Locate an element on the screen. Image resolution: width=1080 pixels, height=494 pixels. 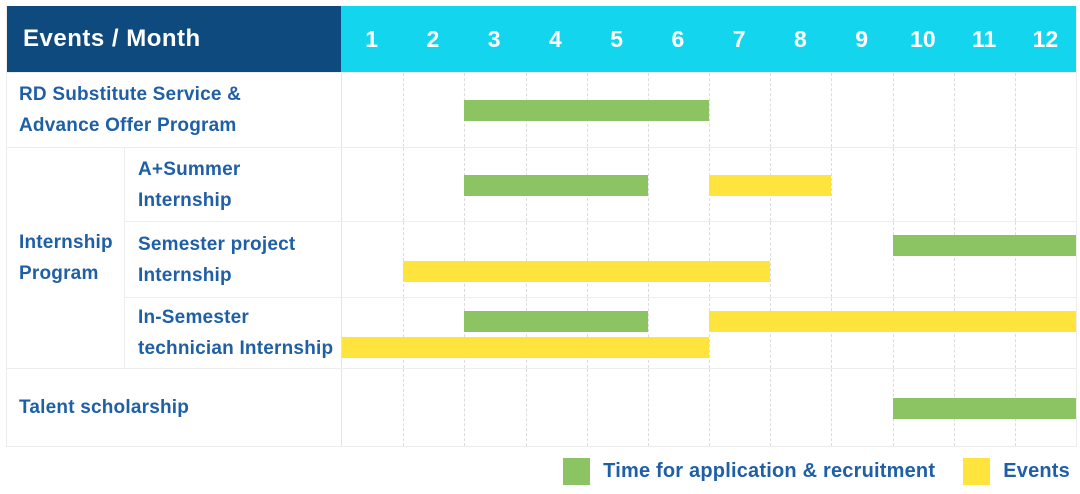
label-line: A+Summer is located at coordinates (189, 169).